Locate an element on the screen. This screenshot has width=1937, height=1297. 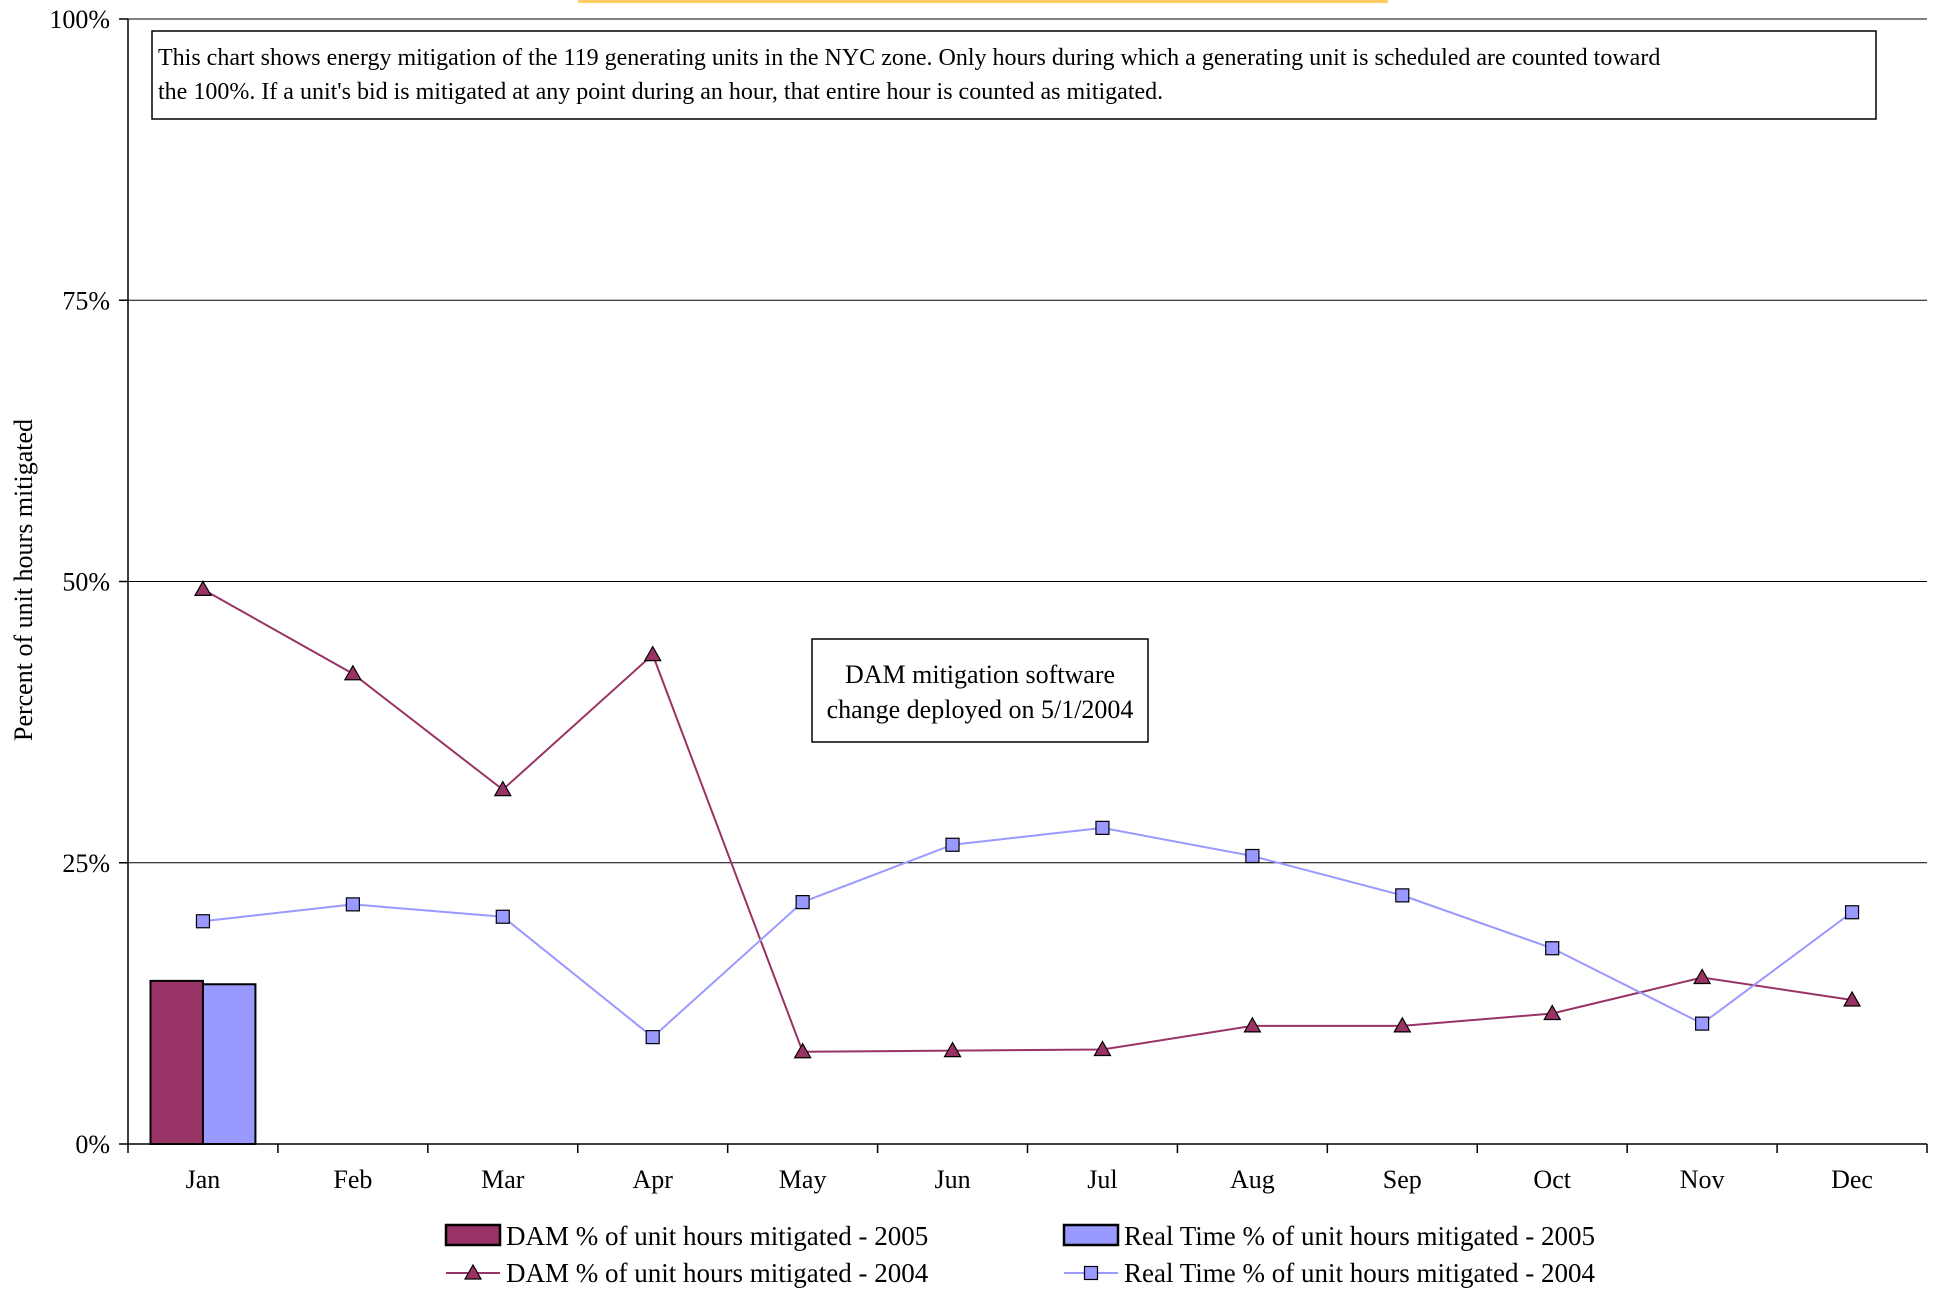
x-tick-label: Apr is located at coordinates (652, 1179).